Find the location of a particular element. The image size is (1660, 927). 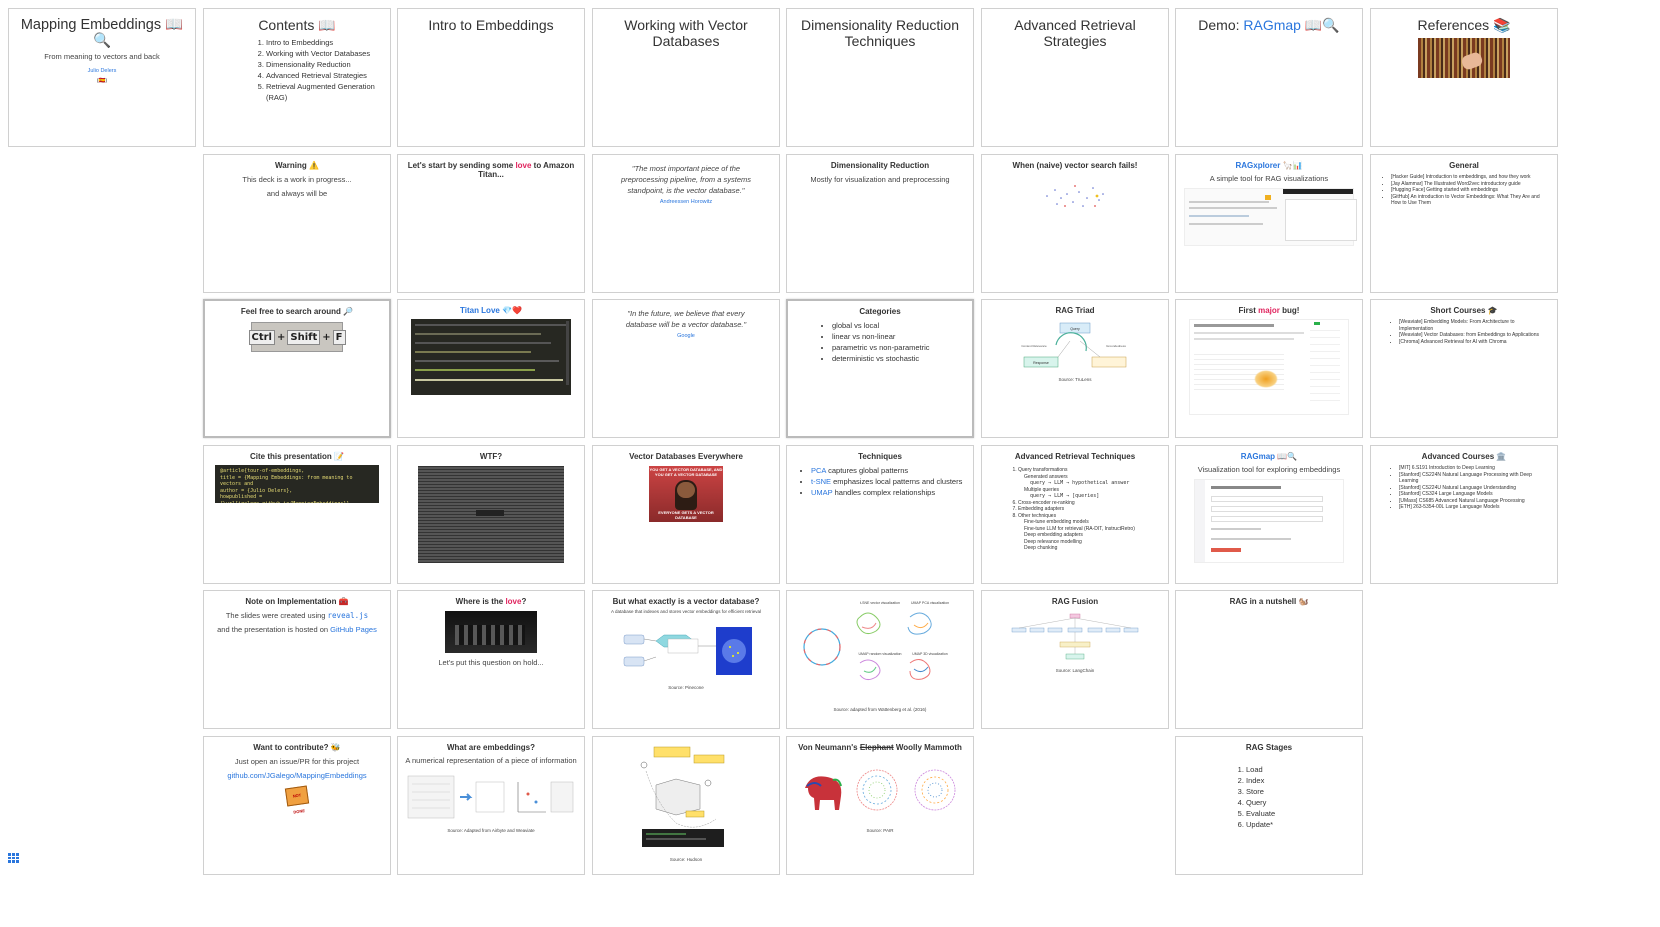

author-link: Julio Delers is located at coordinates (102, 71).